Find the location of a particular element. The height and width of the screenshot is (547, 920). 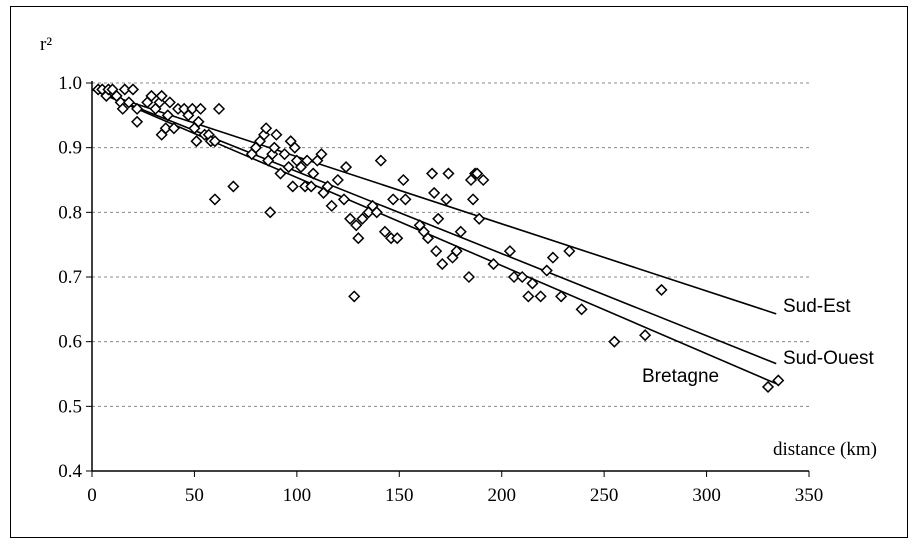

y-tick-label: 0.9 is located at coordinates (70, 148).